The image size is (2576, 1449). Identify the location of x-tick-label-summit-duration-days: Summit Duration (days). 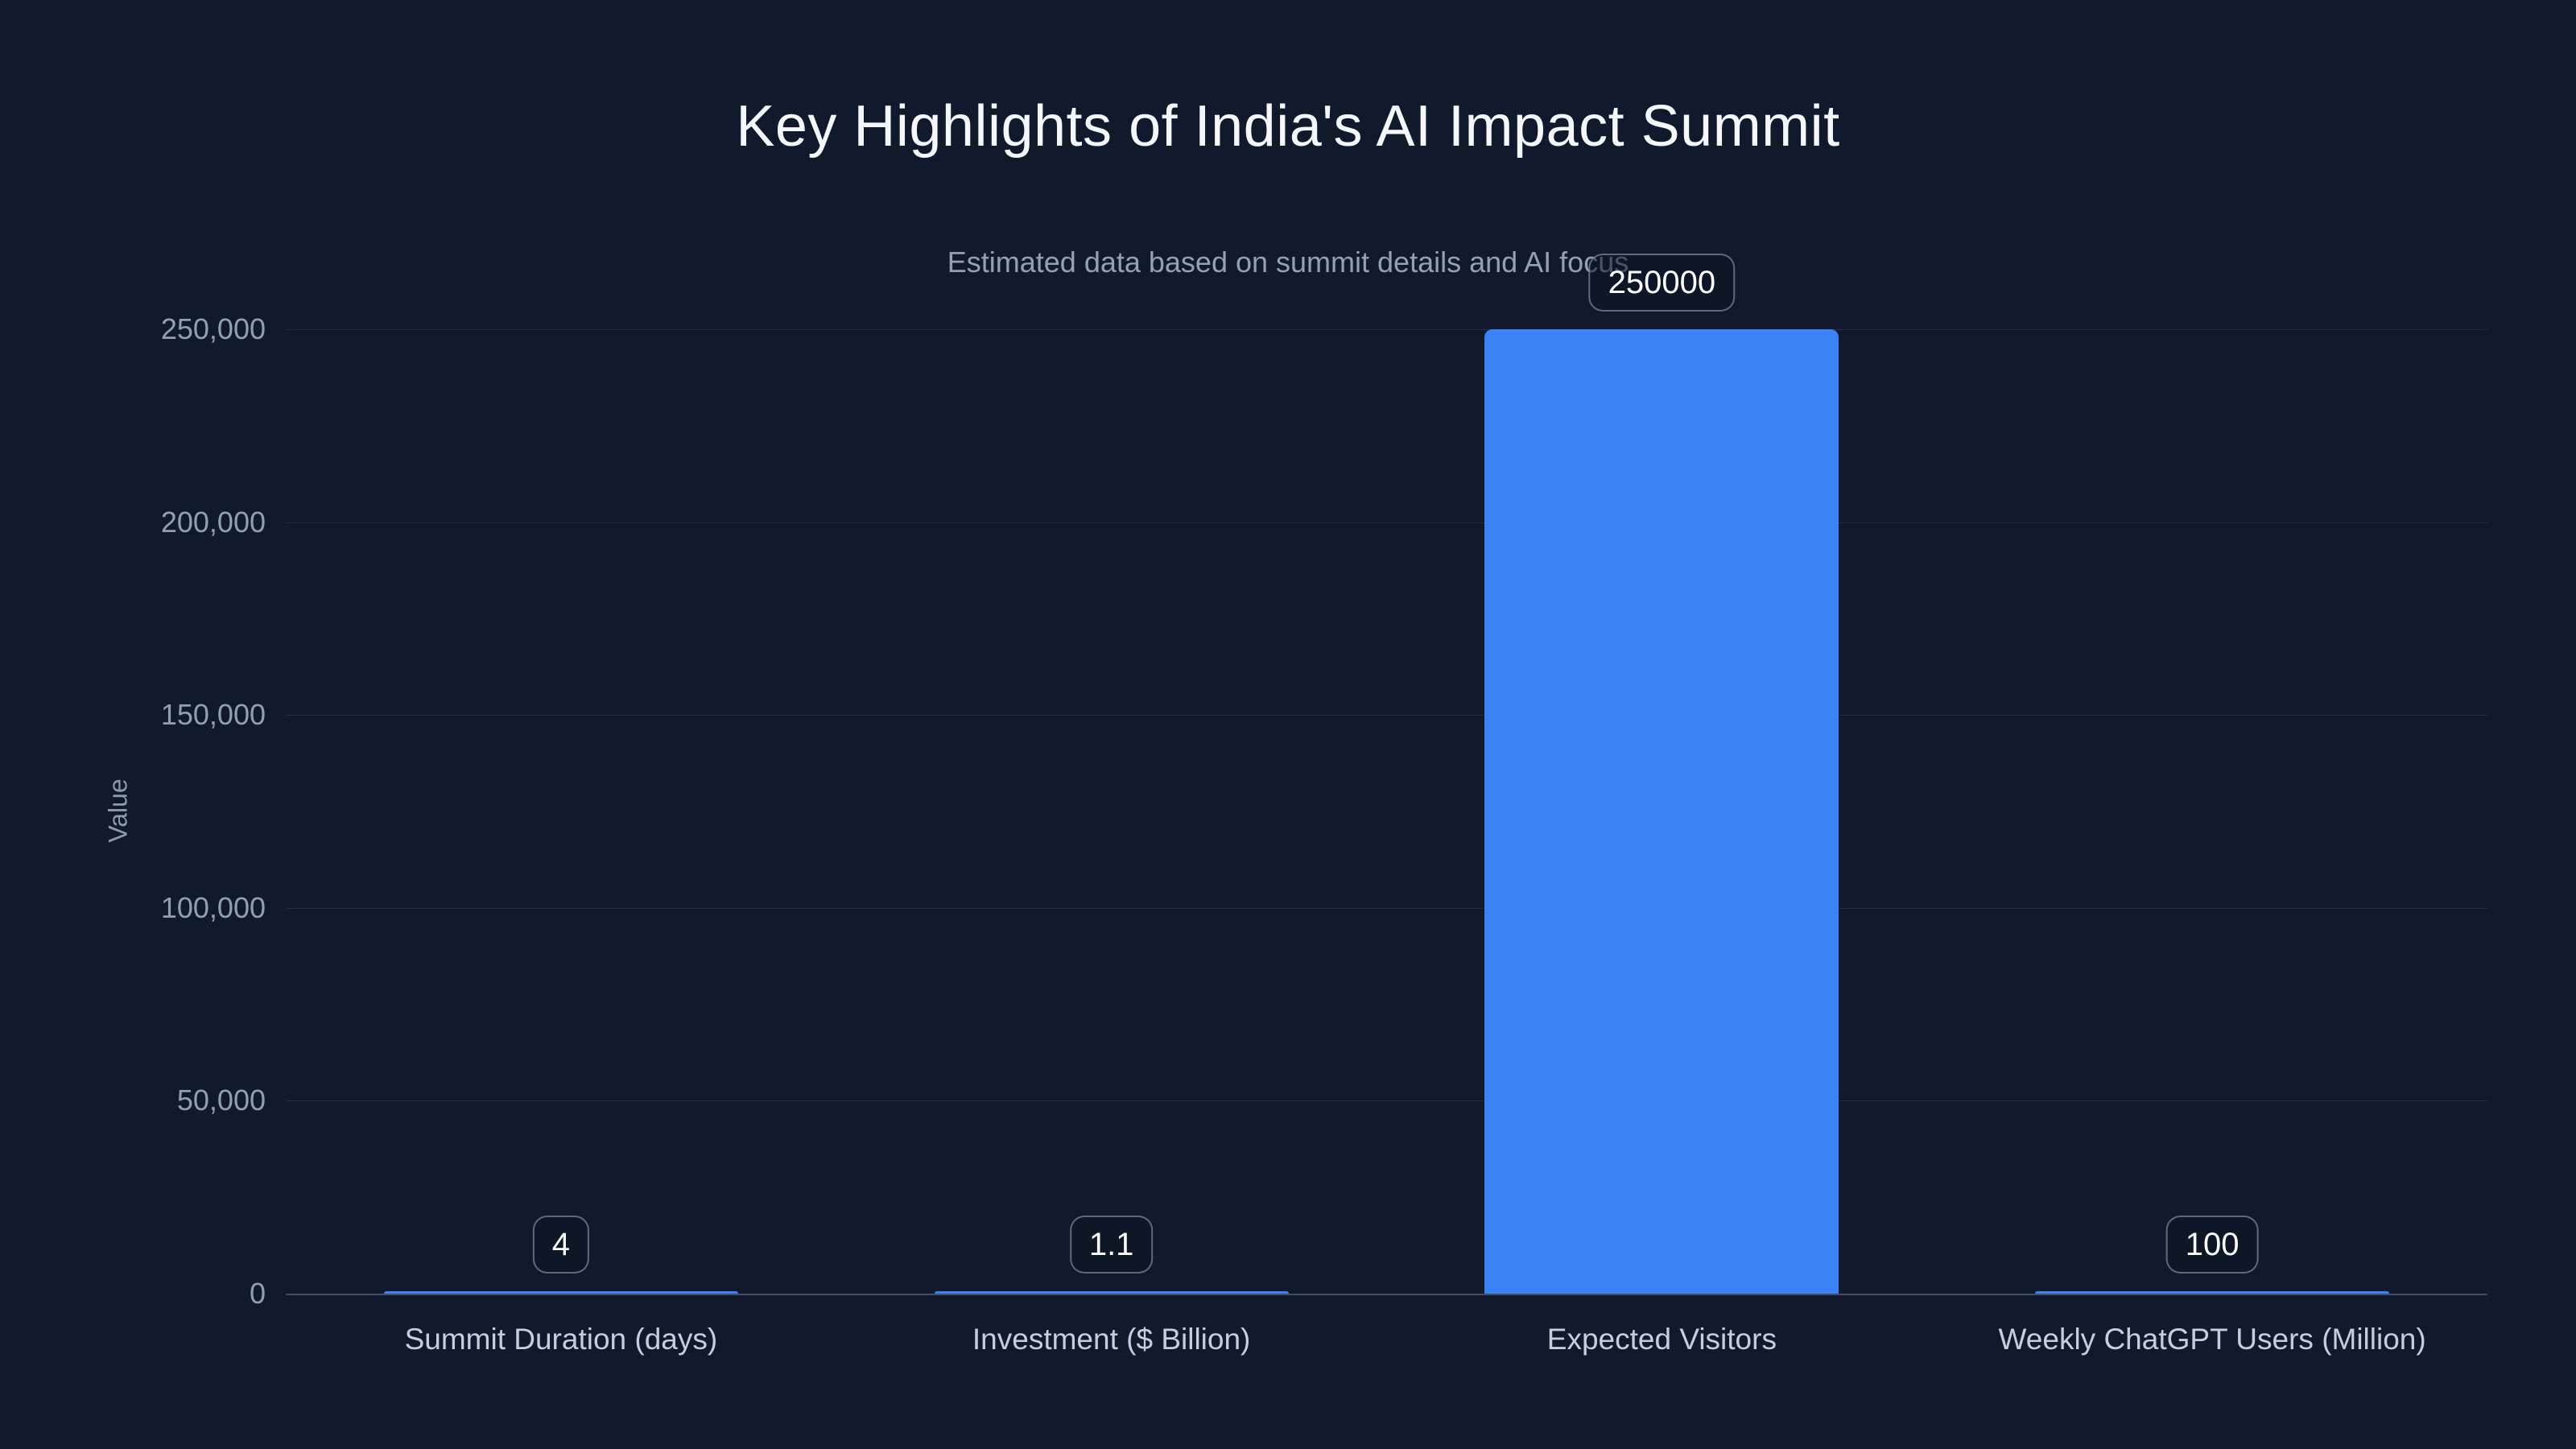
(561, 1339).